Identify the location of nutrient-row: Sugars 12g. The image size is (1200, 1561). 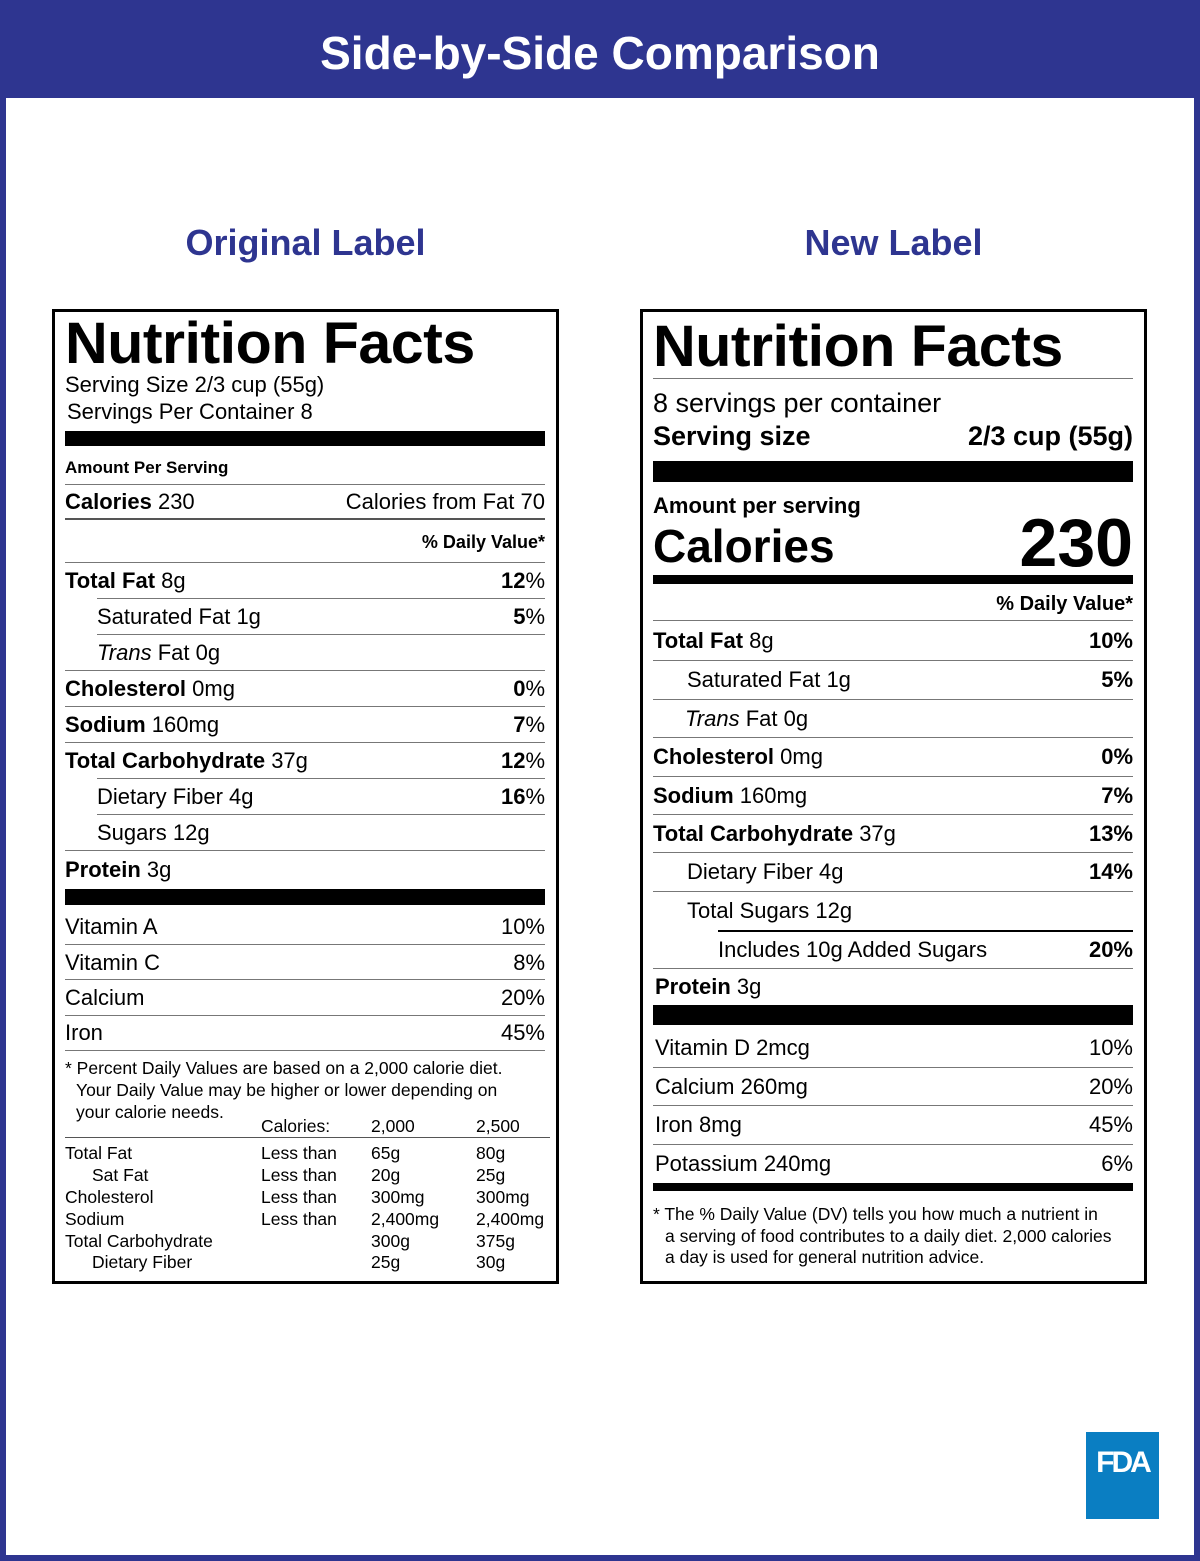
(321, 832).